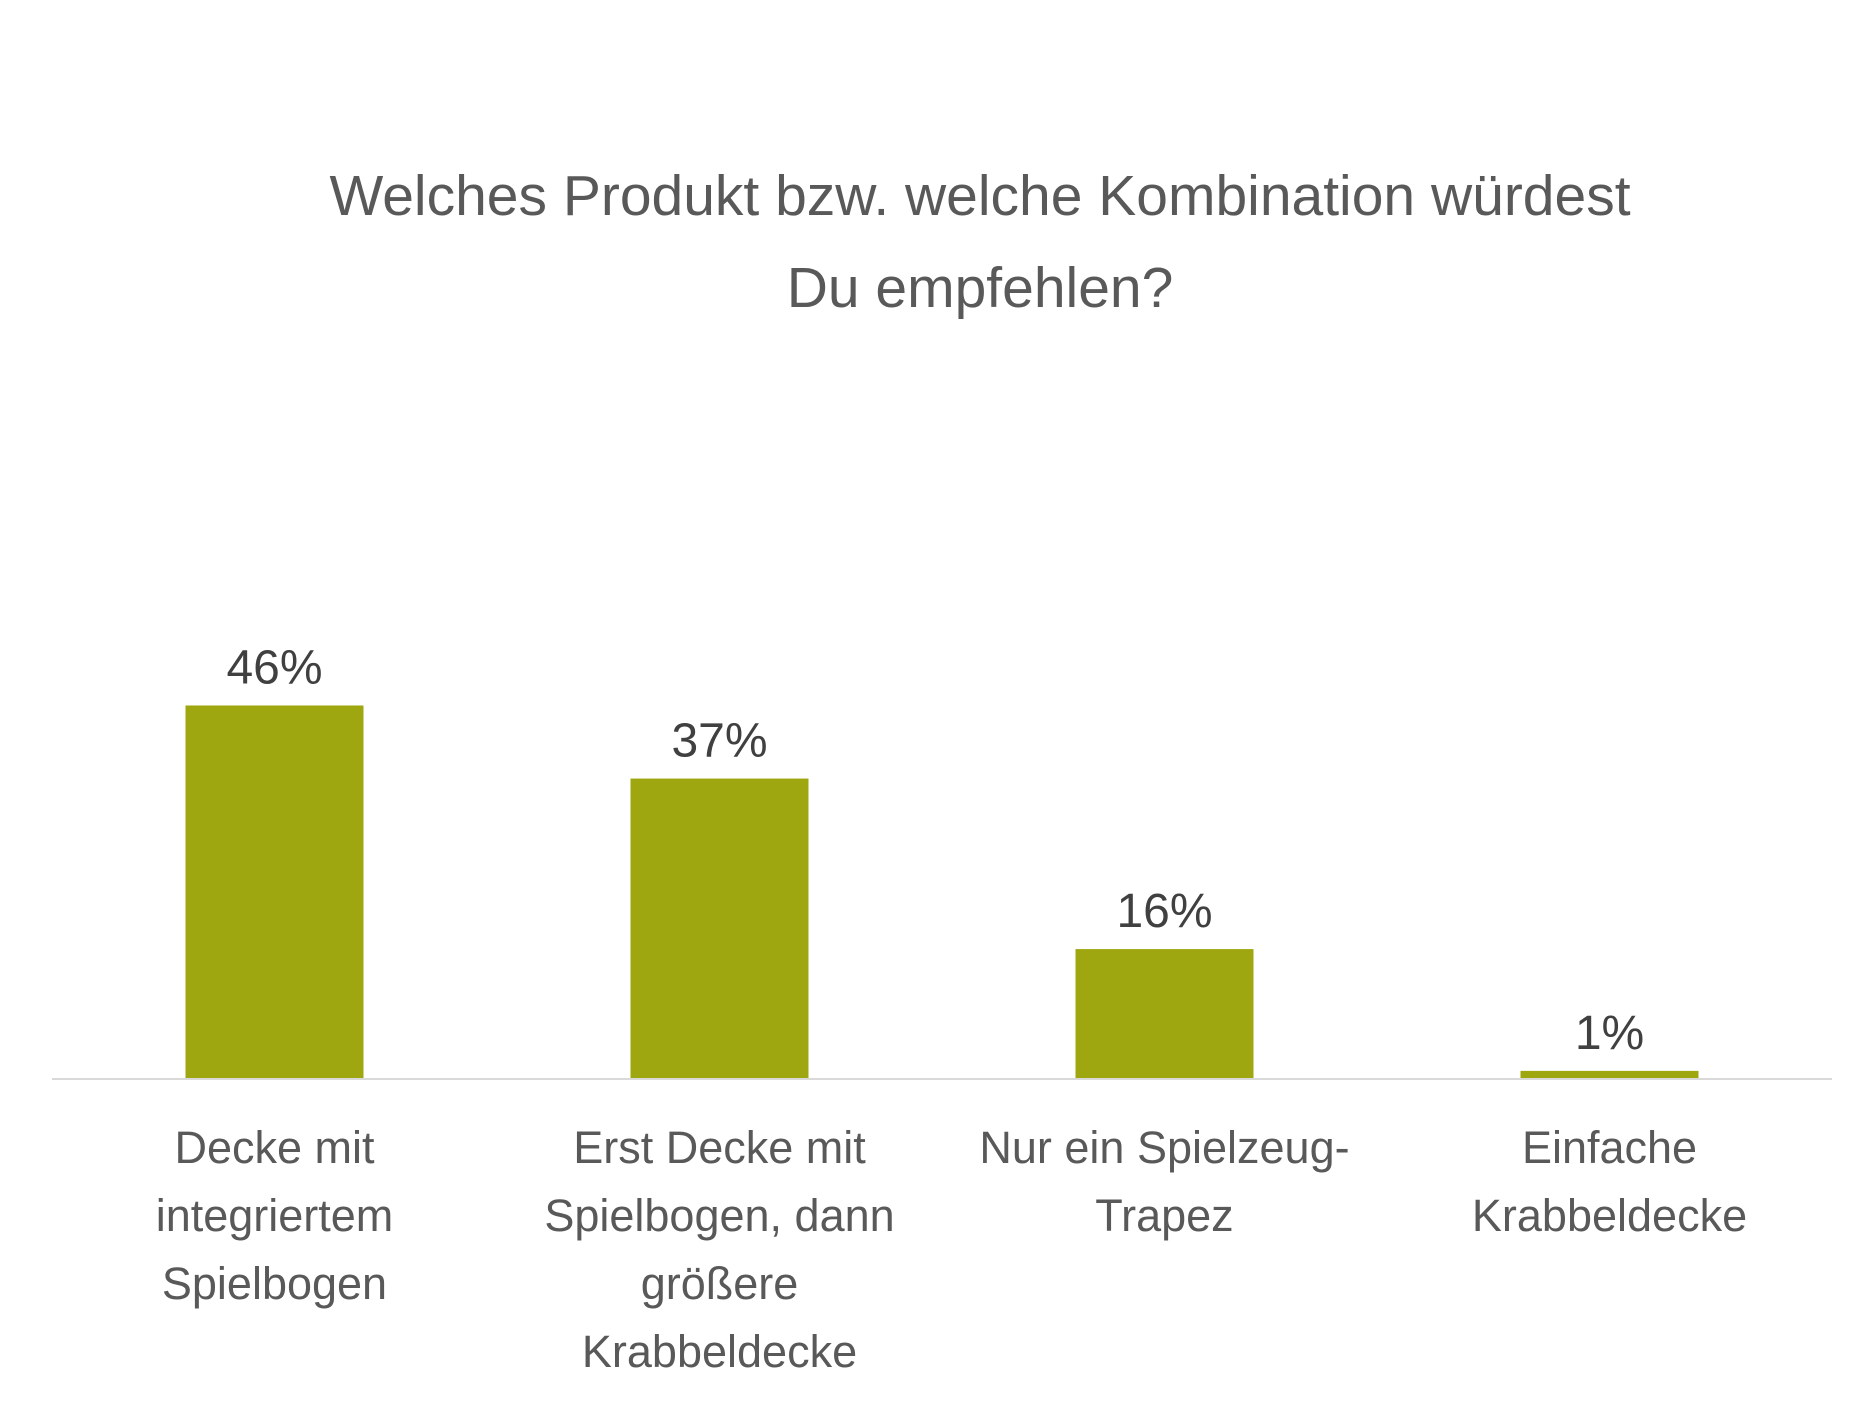 This screenshot has height=1427, width=1872. What do you see at coordinates (1609, 1147) in the screenshot?
I see `category-label-line: Einfache` at bounding box center [1609, 1147].